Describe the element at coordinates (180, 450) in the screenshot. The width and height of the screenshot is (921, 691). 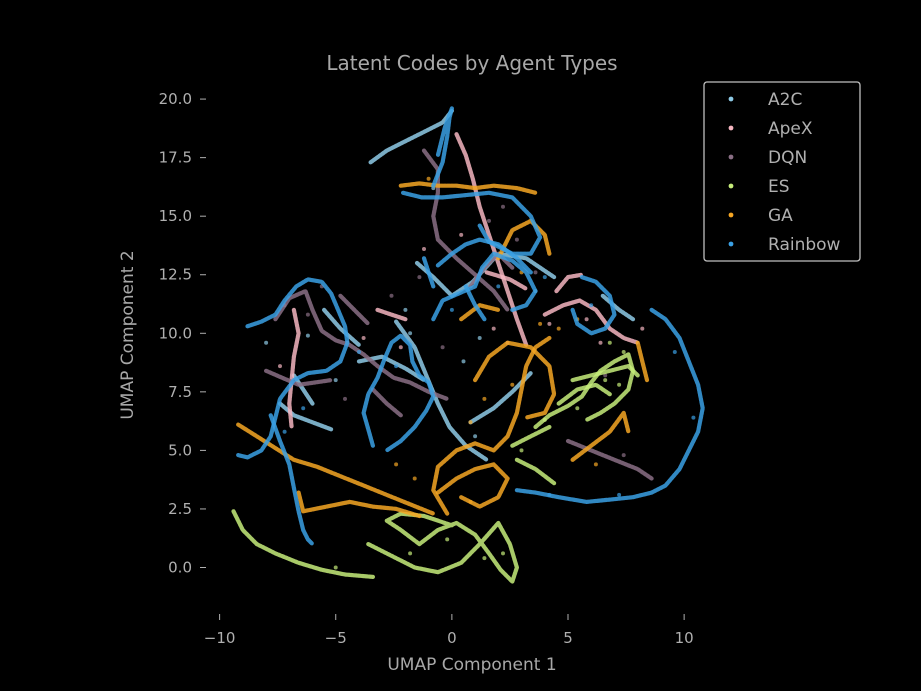
I see `y-tick-label: 5.0` at that location.